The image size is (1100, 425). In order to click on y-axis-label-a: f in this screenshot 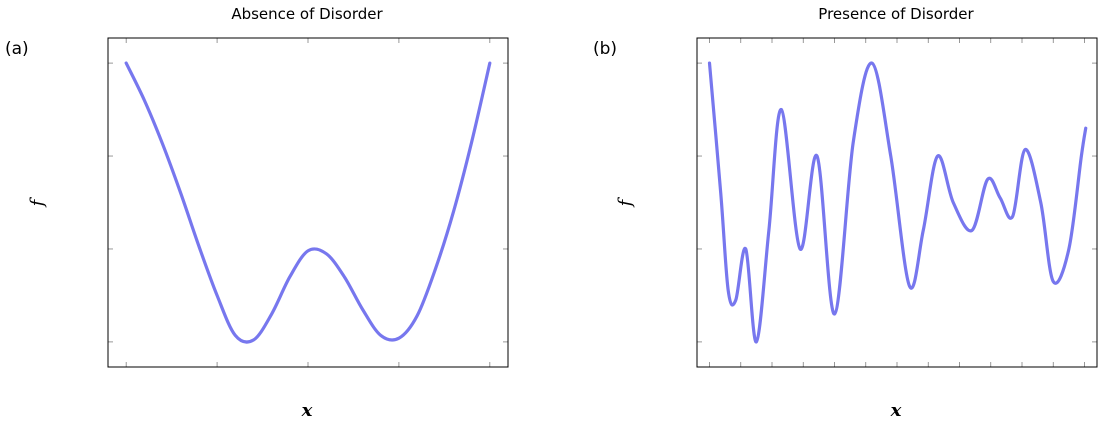, I will do `click(37, 202)`.